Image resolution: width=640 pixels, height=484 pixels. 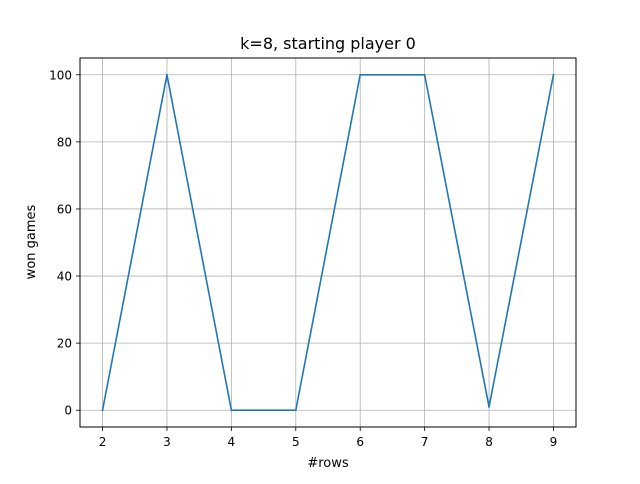 I want to click on y-tick-label: 100, so click(x=60, y=75).